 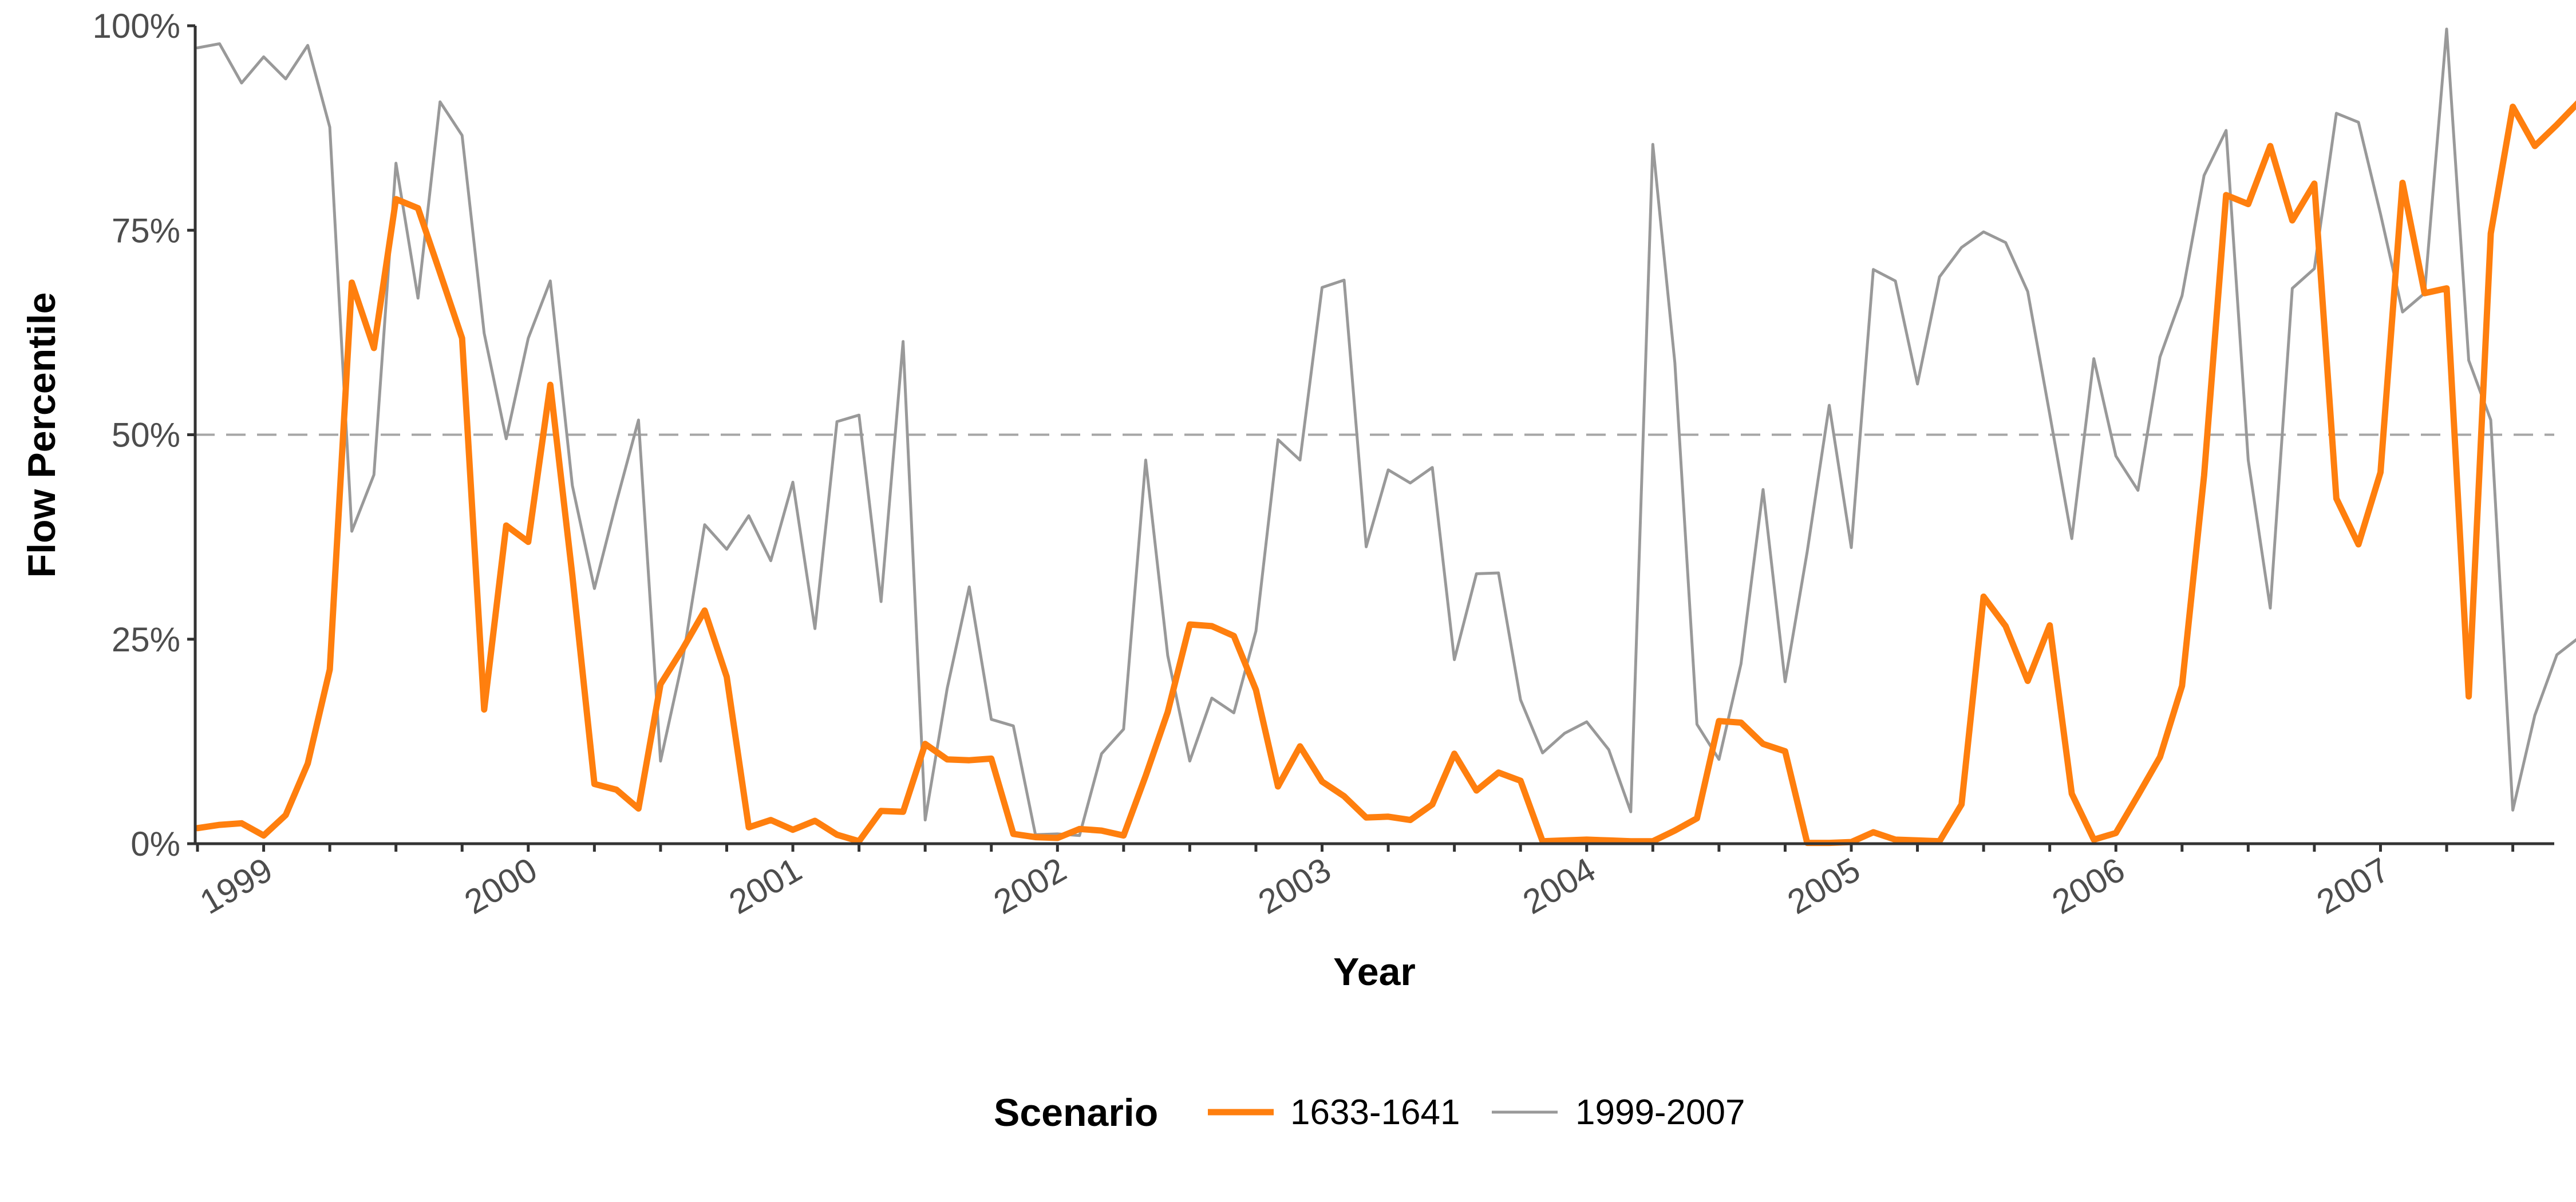 I want to click on x-tick-label: 2002, so click(x=1030, y=886).